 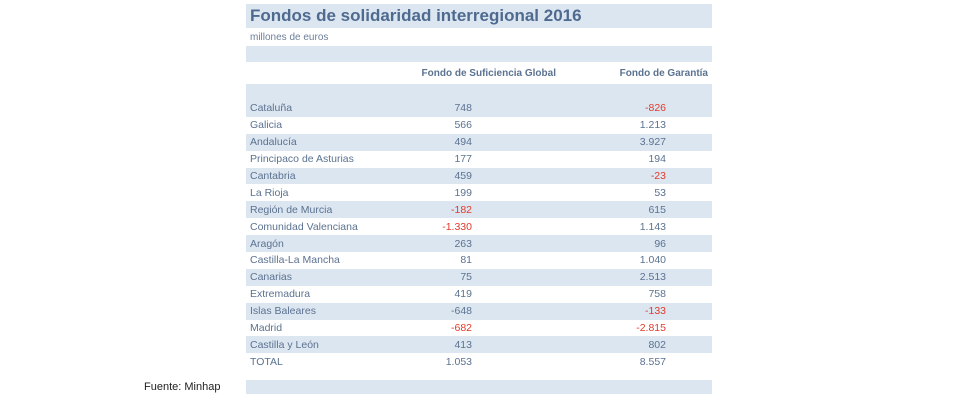 I want to click on row-fsg-value: 413, so click(x=463, y=344).